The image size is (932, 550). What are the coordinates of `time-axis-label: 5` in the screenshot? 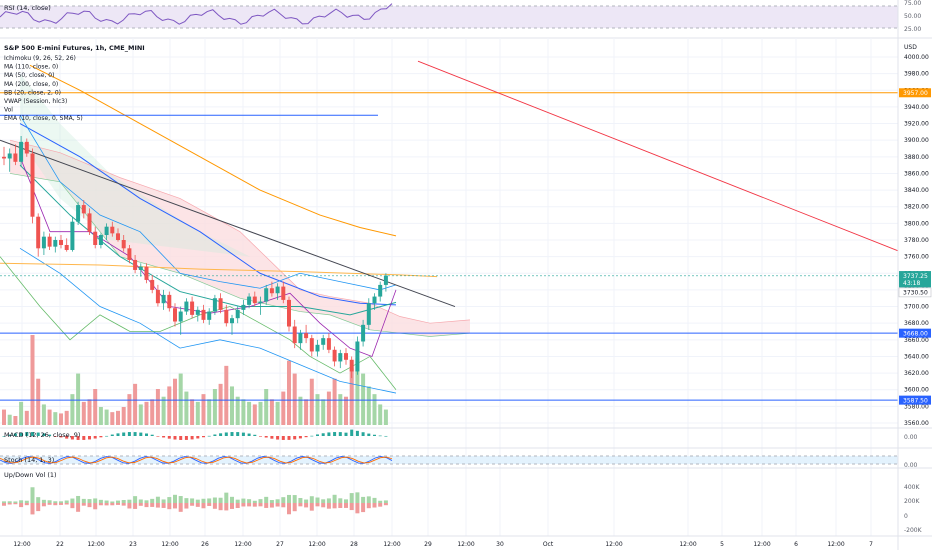 It's located at (722, 544).